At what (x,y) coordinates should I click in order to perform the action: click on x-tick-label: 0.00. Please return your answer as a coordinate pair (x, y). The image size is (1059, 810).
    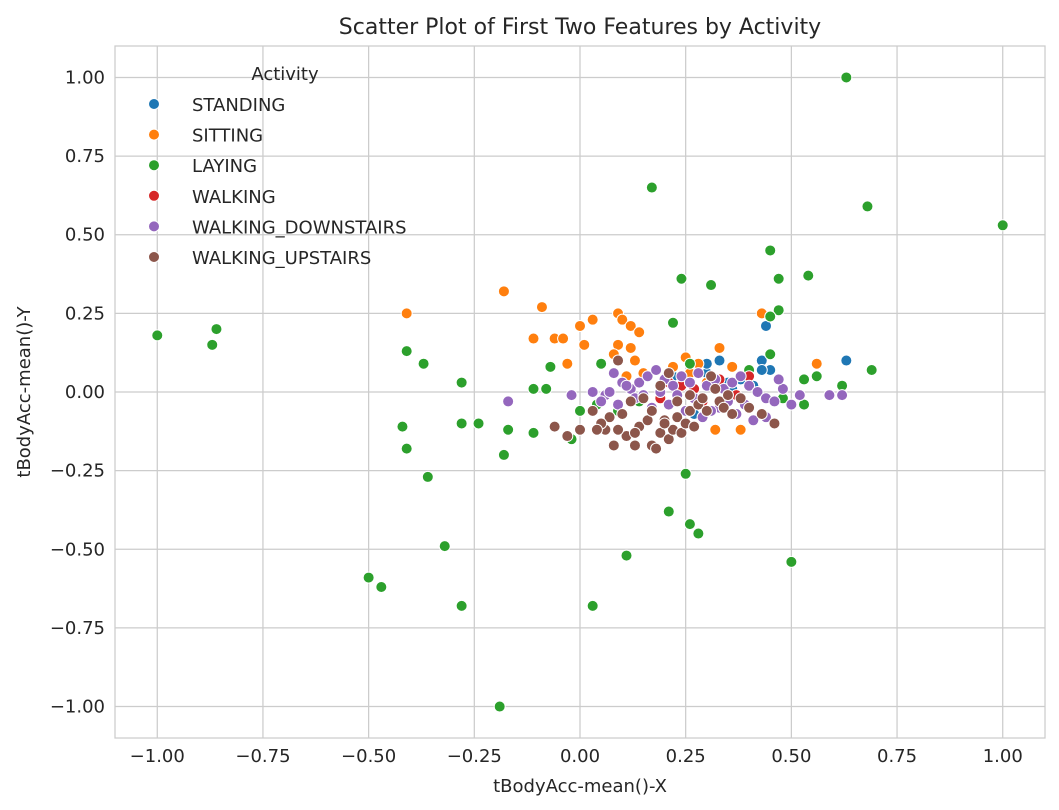
    Looking at the image, I should click on (580, 756).